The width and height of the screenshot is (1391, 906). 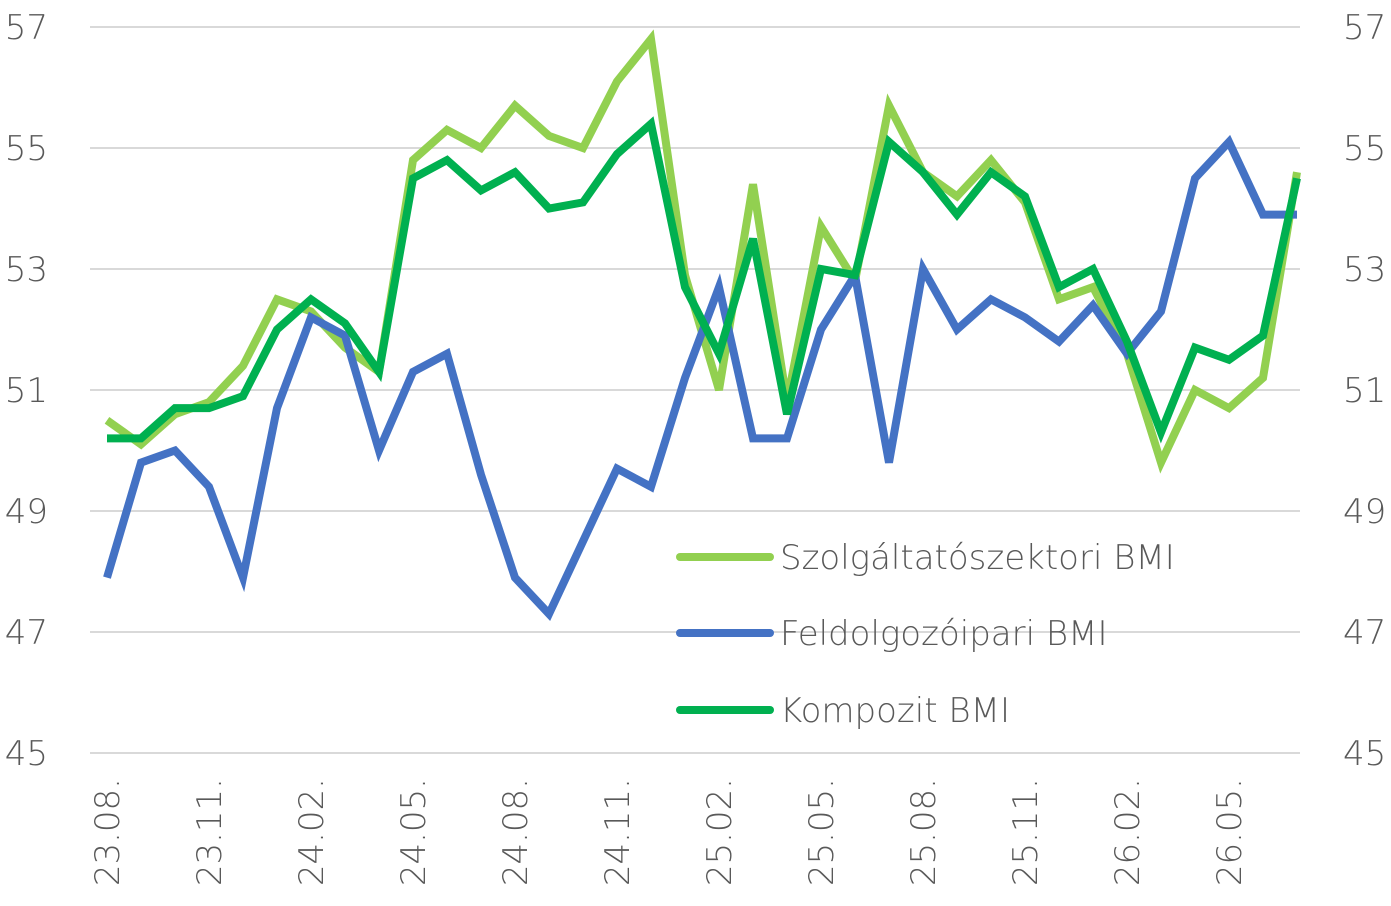 What do you see at coordinates (108, 832) in the screenshot?
I see `x-tick-23.08.: 23.08.` at bounding box center [108, 832].